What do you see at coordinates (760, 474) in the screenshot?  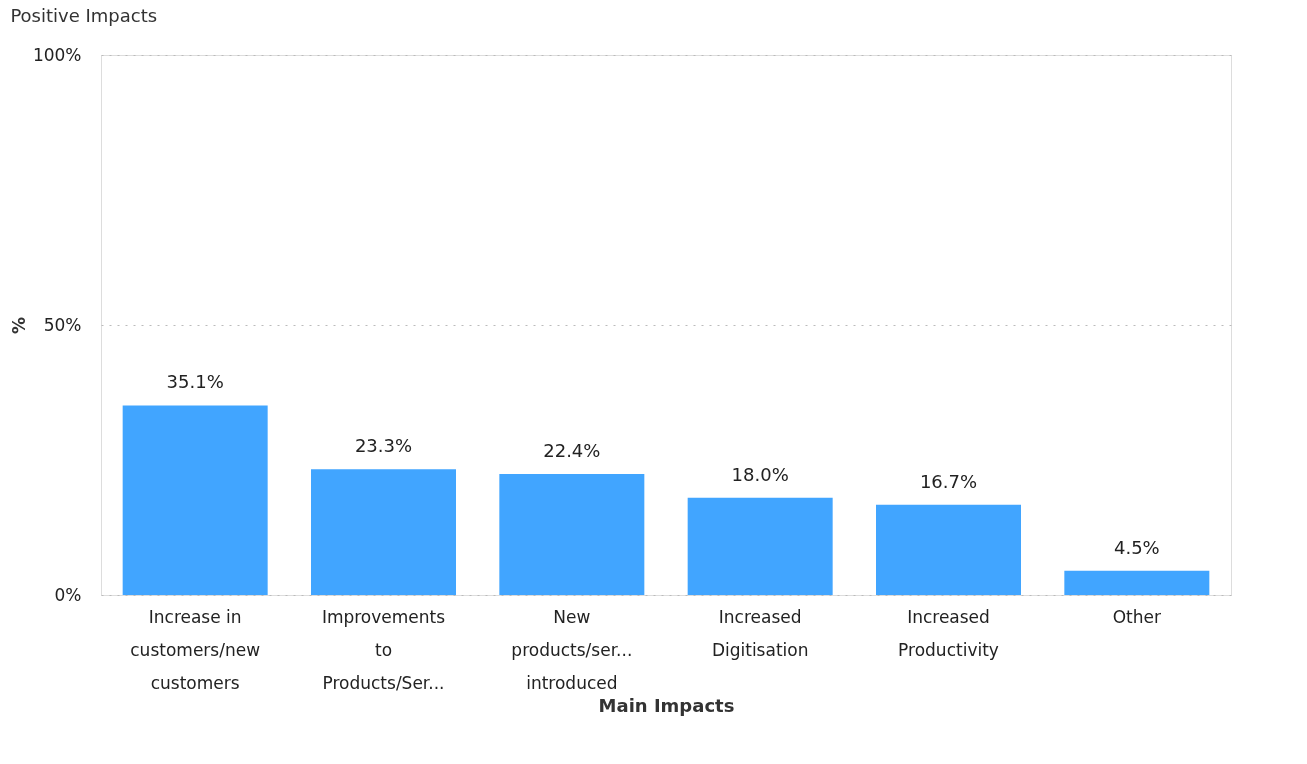 I see `data-label: 18.0%` at bounding box center [760, 474].